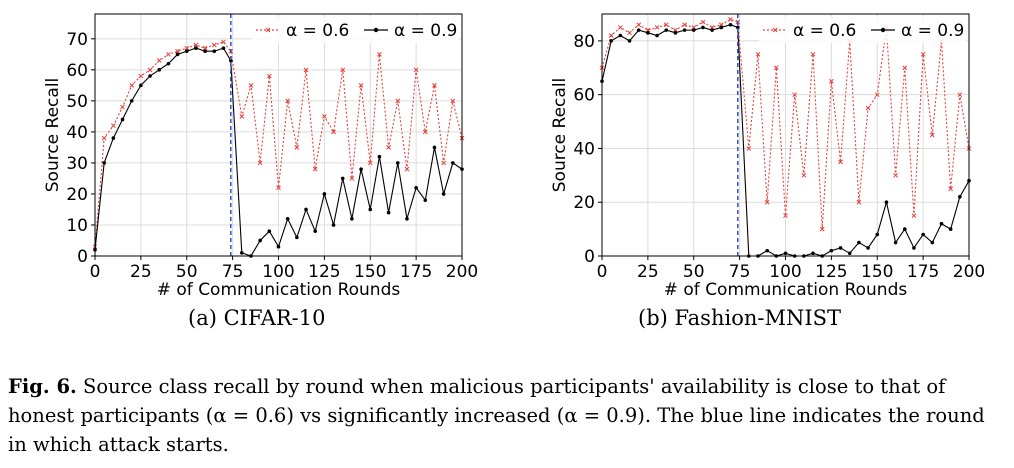  I want to click on x-tick-label: 200, so click(969, 272).